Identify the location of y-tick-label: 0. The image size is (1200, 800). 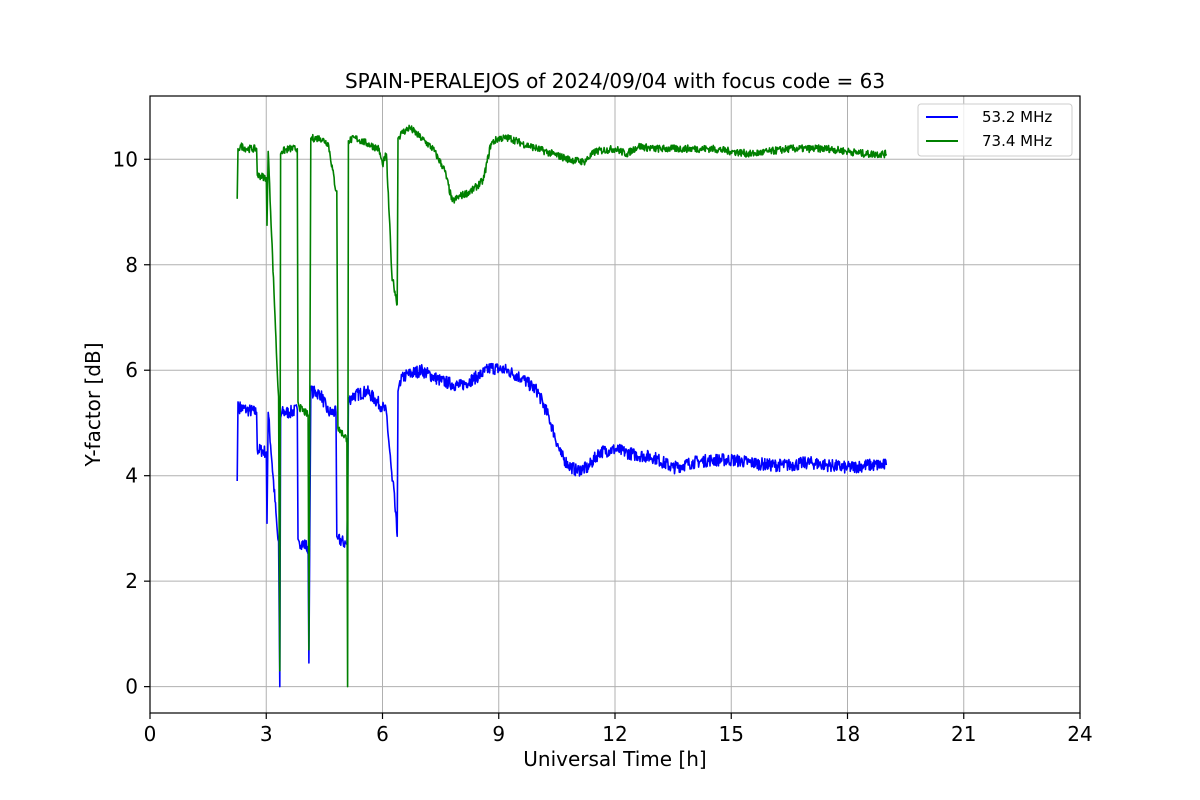
(131, 687).